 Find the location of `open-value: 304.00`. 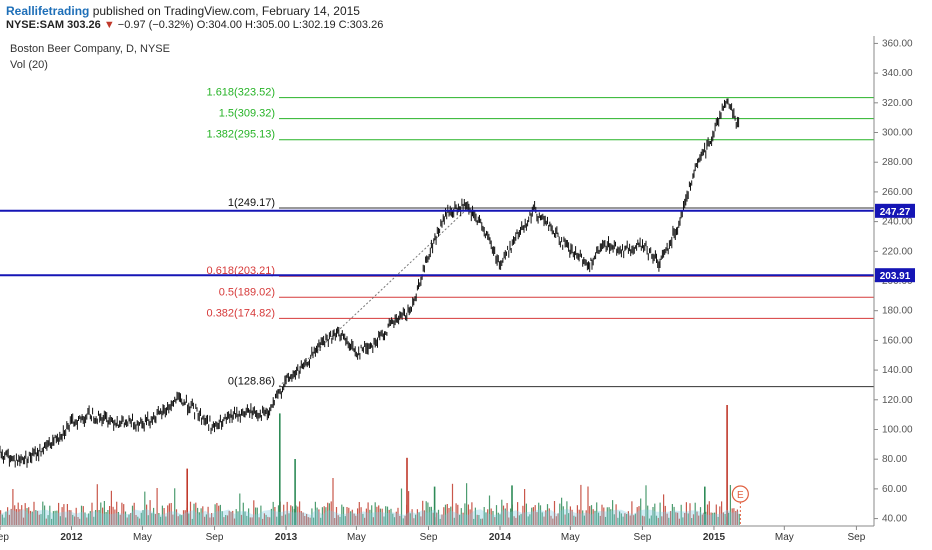

open-value: 304.00 is located at coordinates (225, 25).